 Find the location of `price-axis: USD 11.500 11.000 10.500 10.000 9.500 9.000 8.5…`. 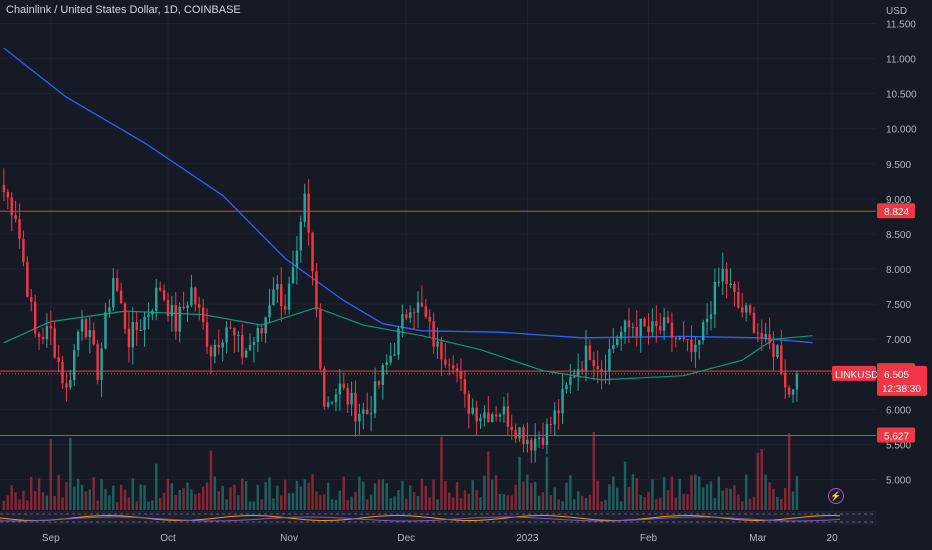

price-axis: USD 11.500 11.000 10.500 10.000 9.500 9.000 8.5… is located at coordinates (901, 246).